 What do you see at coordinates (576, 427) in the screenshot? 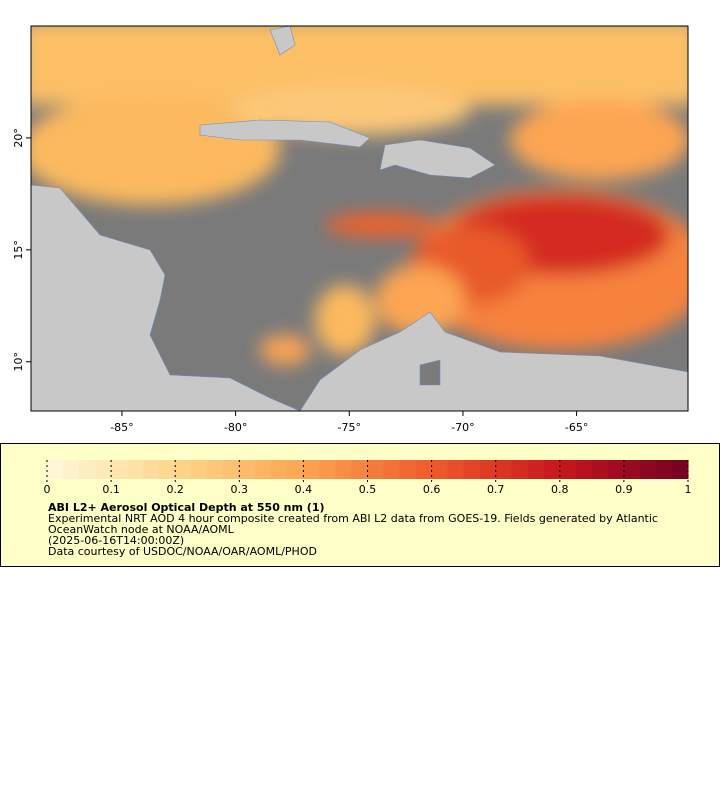
I see `lon-tick-label: -65°` at bounding box center [576, 427].